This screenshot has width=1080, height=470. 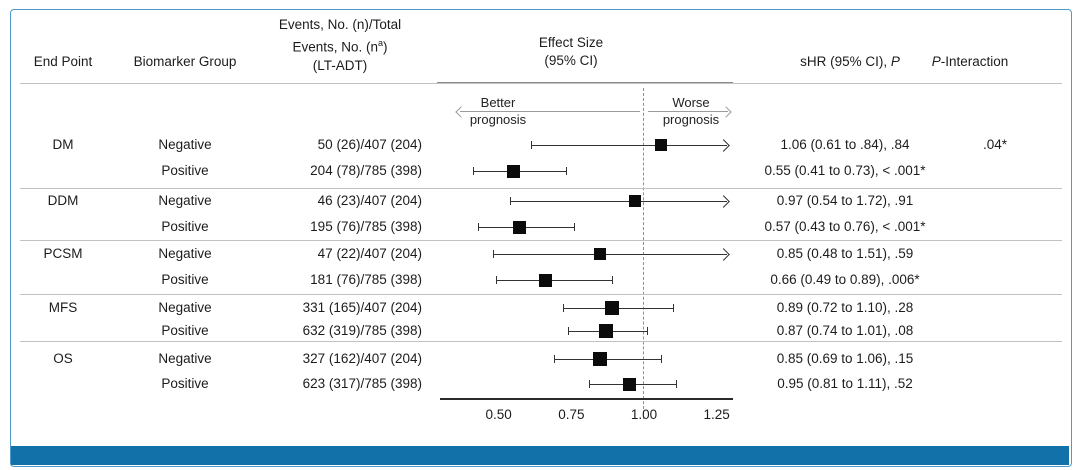 What do you see at coordinates (340, 65) in the screenshot?
I see `events-header-line3: (LT-ADT)` at bounding box center [340, 65].